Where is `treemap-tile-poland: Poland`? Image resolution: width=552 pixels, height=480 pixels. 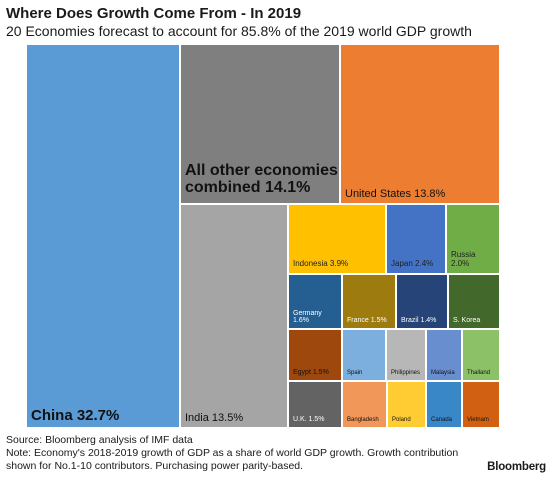
treemap-tile-poland: Poland is located at coordinates (406, 404).